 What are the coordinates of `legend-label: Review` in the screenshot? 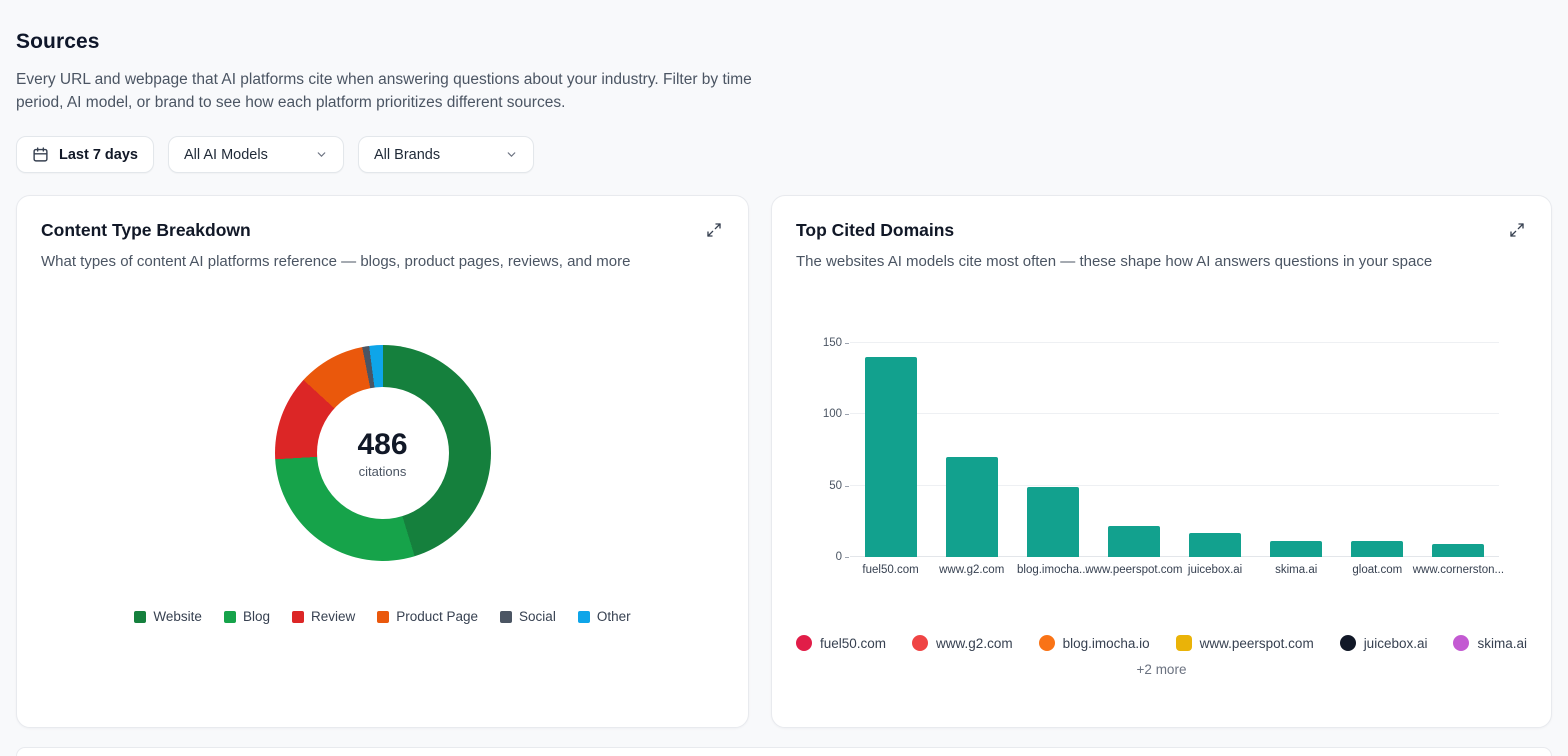 It's located at (333, 616).